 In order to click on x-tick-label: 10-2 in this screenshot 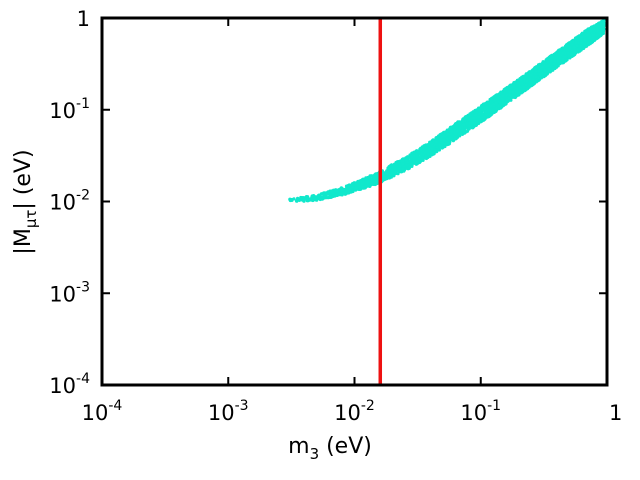, I will do `click(354, 411)`.